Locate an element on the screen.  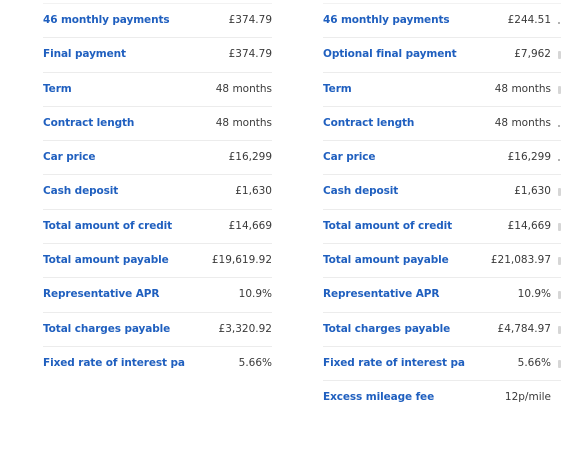
row-label: Excess mileage fee is located at coordinates (379, 397).